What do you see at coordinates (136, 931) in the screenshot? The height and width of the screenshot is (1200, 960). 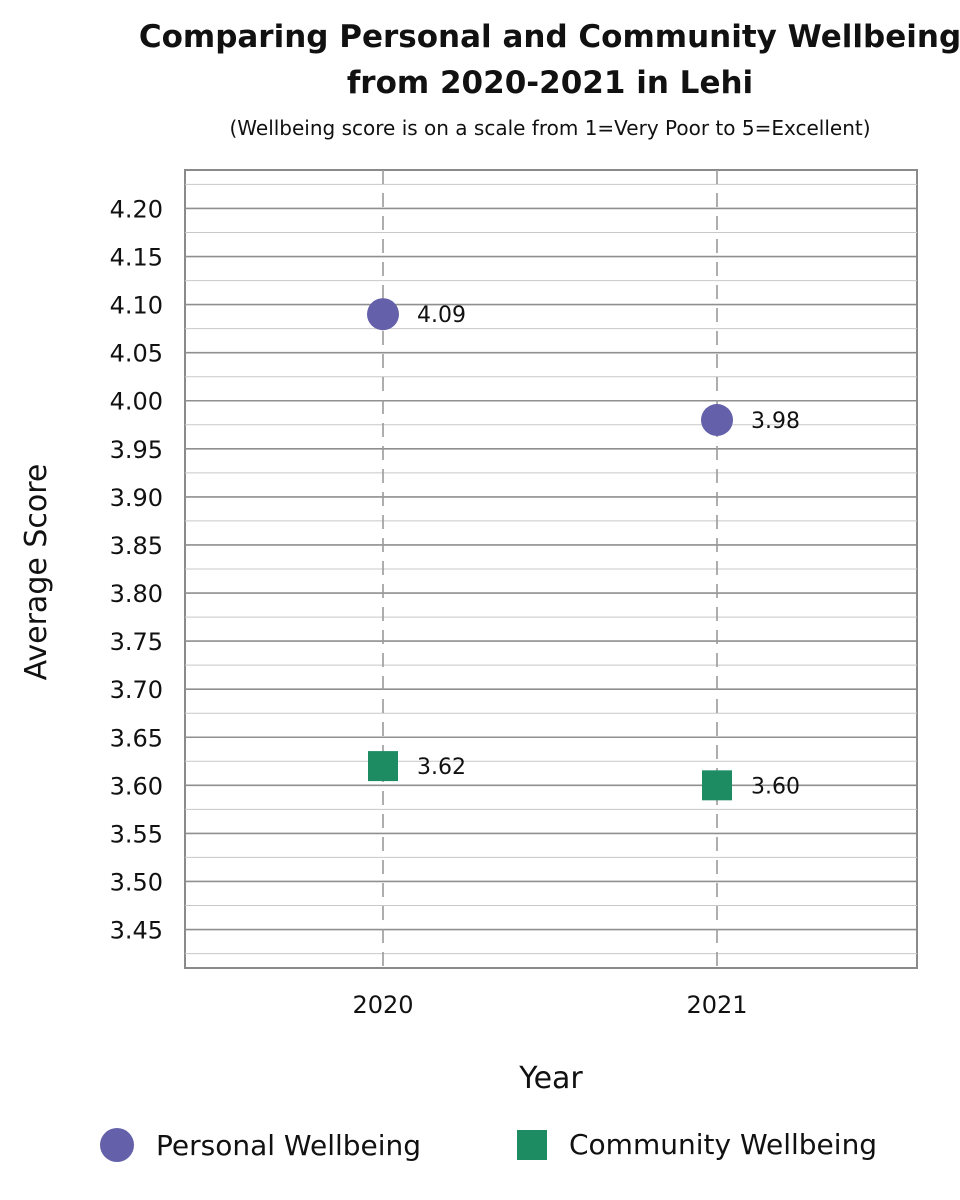 I see `y-tick-label: 3.45` at bounding box center [136, 931].